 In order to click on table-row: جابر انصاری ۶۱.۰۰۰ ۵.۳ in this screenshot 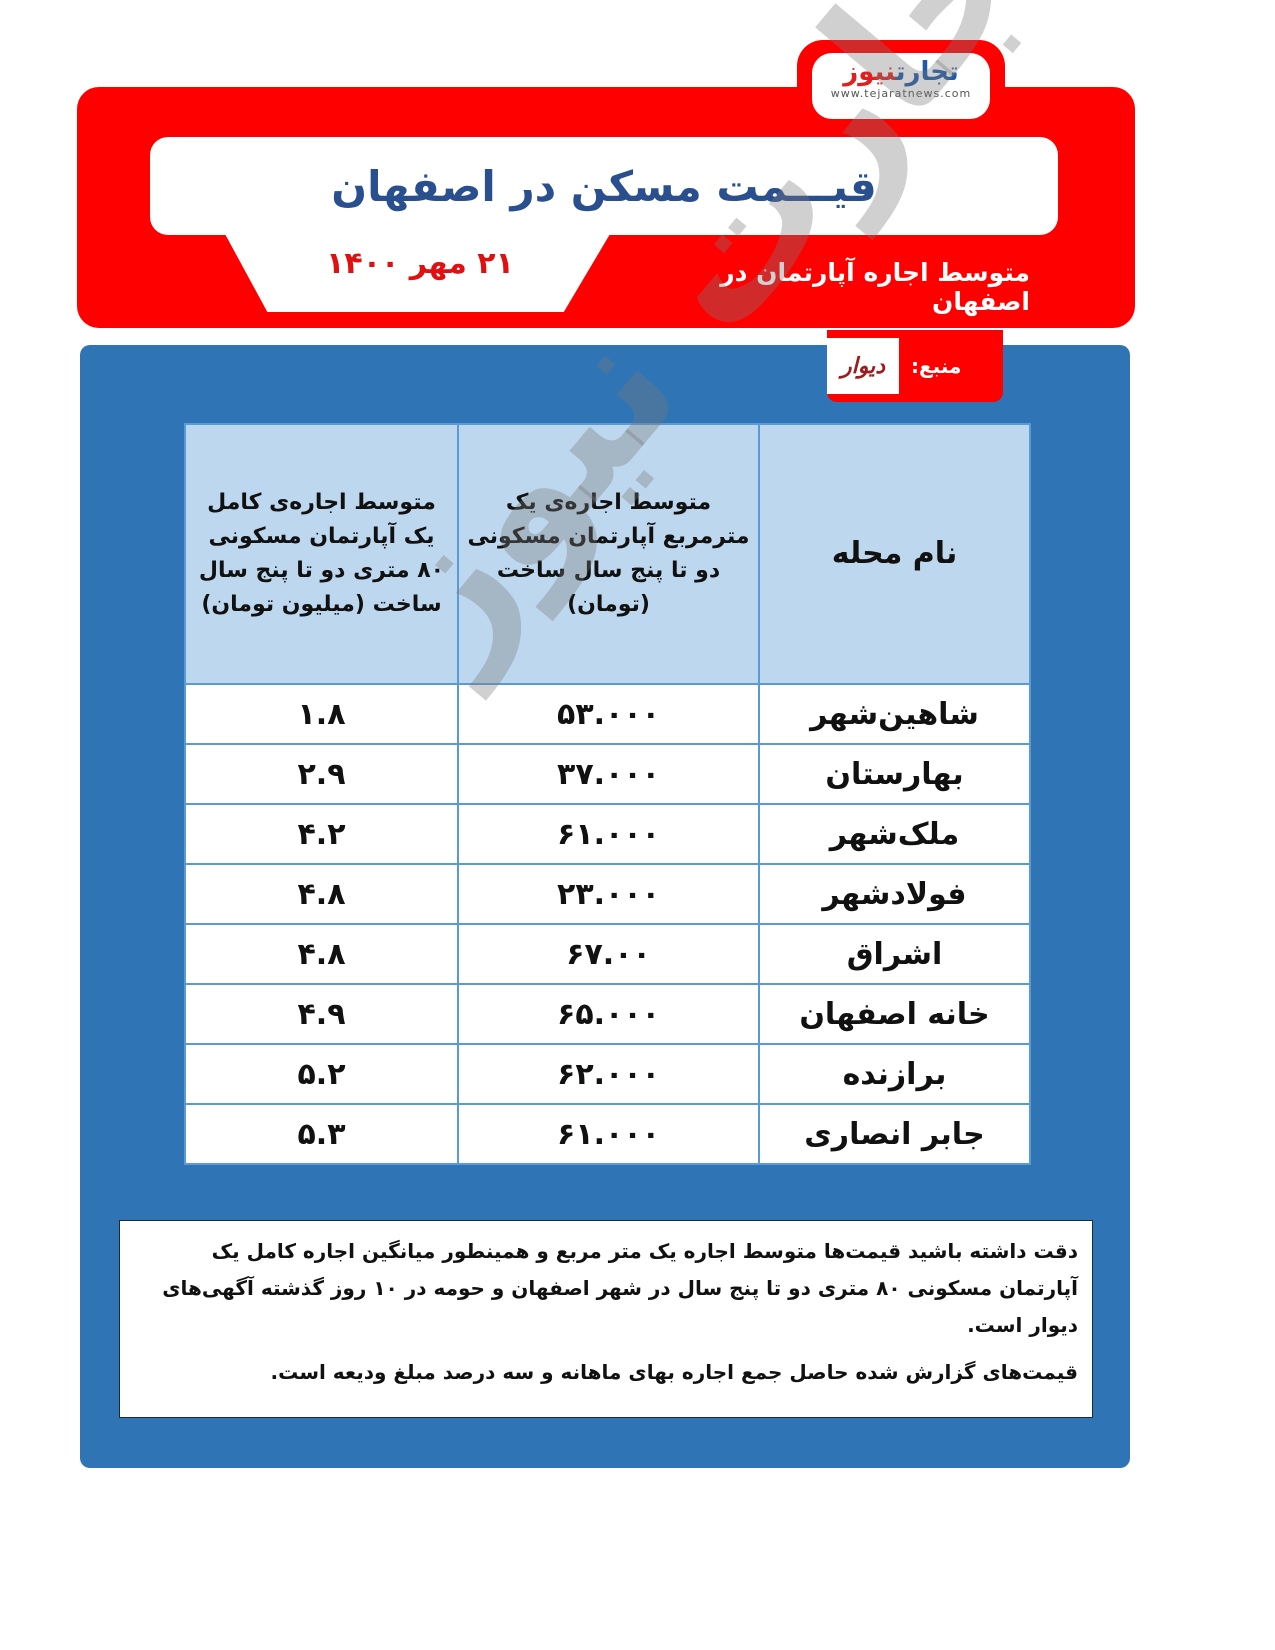, I will do `click(607, 1134)`.